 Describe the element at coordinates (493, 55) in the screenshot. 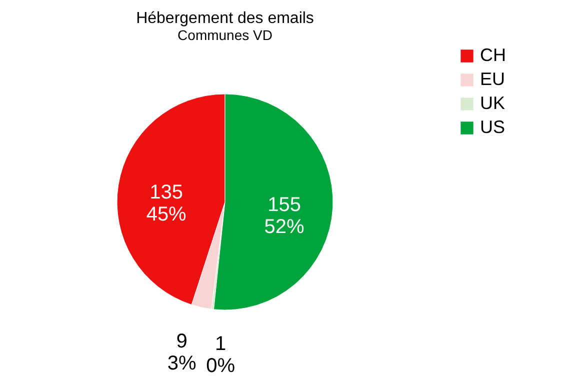

I see `legend-label: CH` at that location.